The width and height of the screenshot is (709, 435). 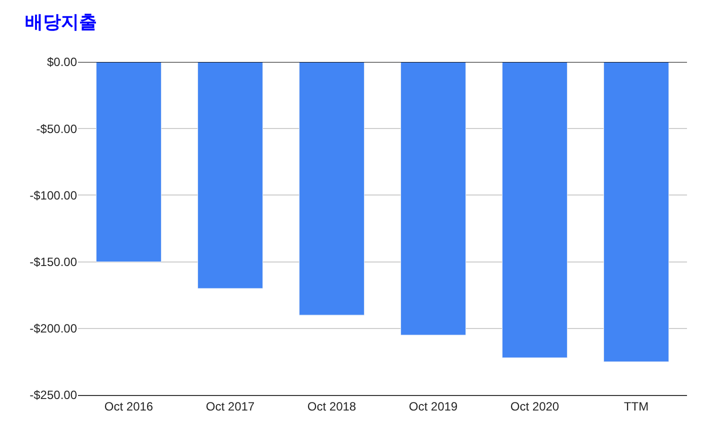 I want to click on chart-title: 배당지출, so click(x=60, y=22).